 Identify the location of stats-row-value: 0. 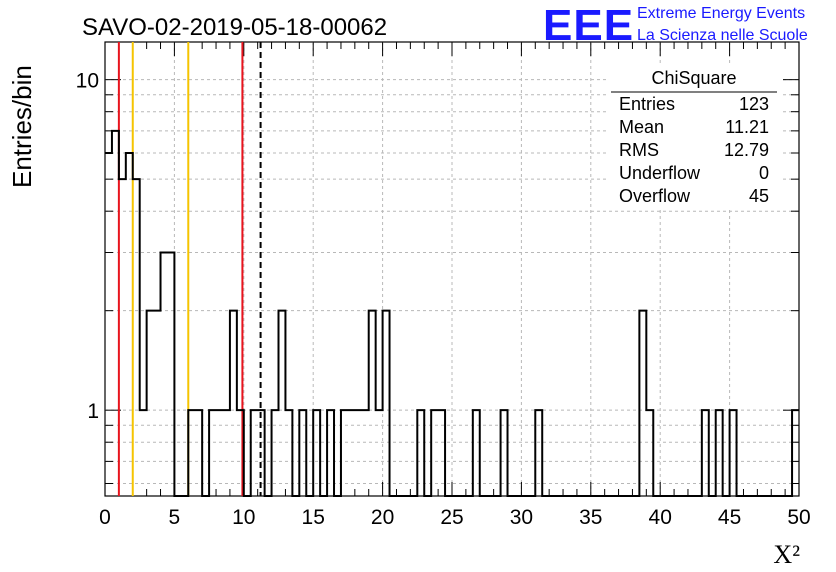
(764, 173).